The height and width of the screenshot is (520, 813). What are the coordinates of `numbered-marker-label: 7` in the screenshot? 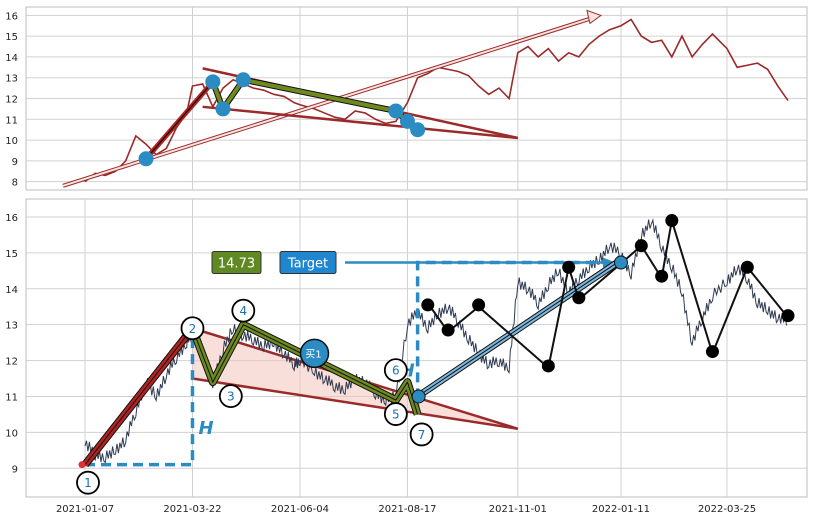 It's located at (422, 435).